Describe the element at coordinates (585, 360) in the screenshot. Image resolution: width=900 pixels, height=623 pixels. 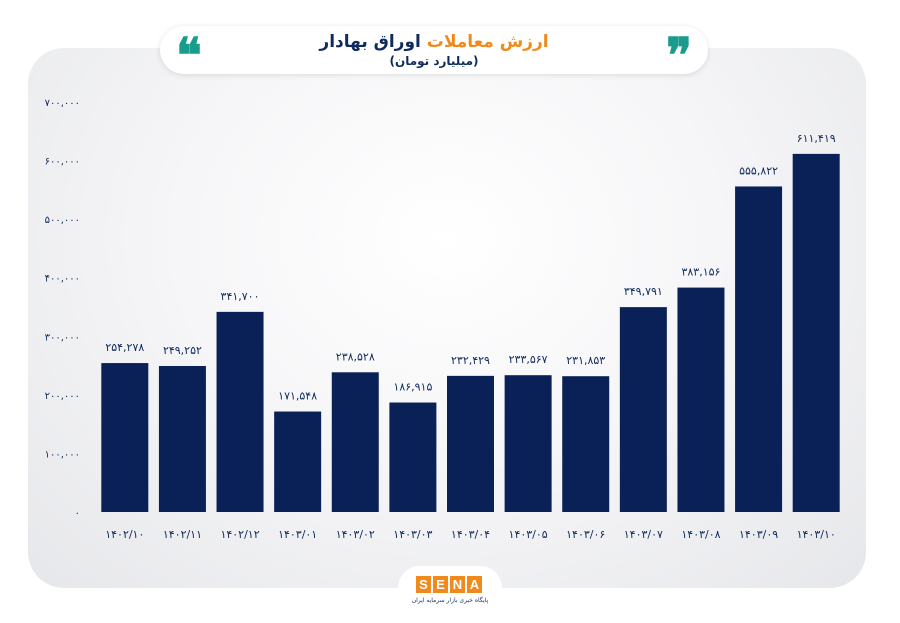
I see `bar-value-label: ۲۳۱,۸۵۳` at that location.